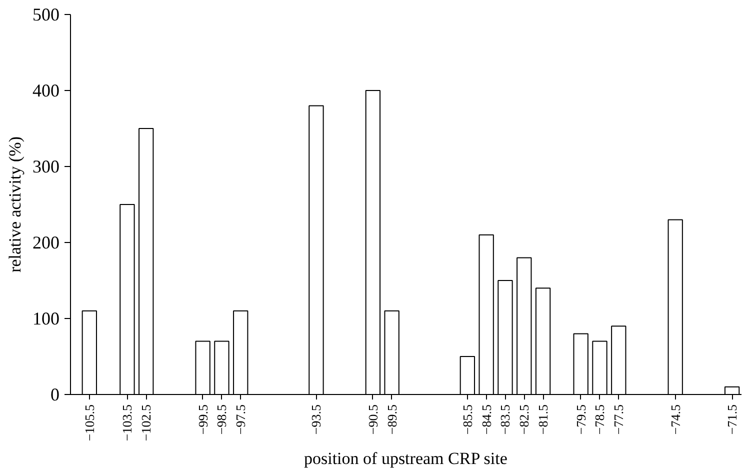 The width and height of the screenshot is (749, 471). I want to click on x-tick-label: −85.5, so click(467, 419).